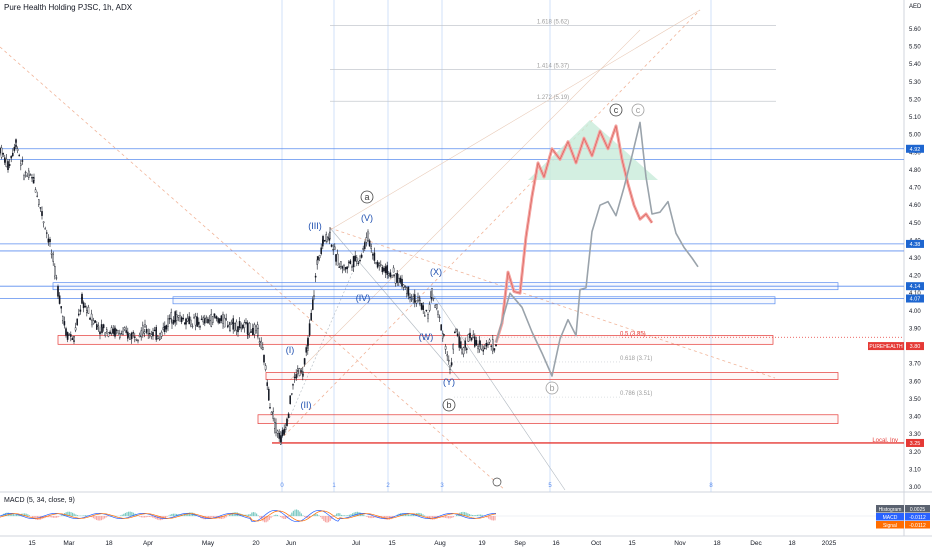 This screenshot has height=555, width=932. What do you see at coordinates (915, 118) in the screenshot?
I see `y-tick-label: 5.10` at bounding box center [915, 118].